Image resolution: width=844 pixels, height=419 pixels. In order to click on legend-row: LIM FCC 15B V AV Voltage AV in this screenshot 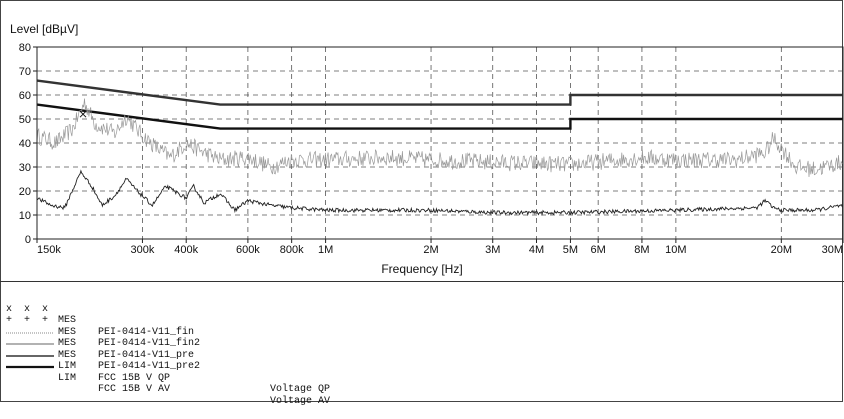, I will do `click(168, 378)`.